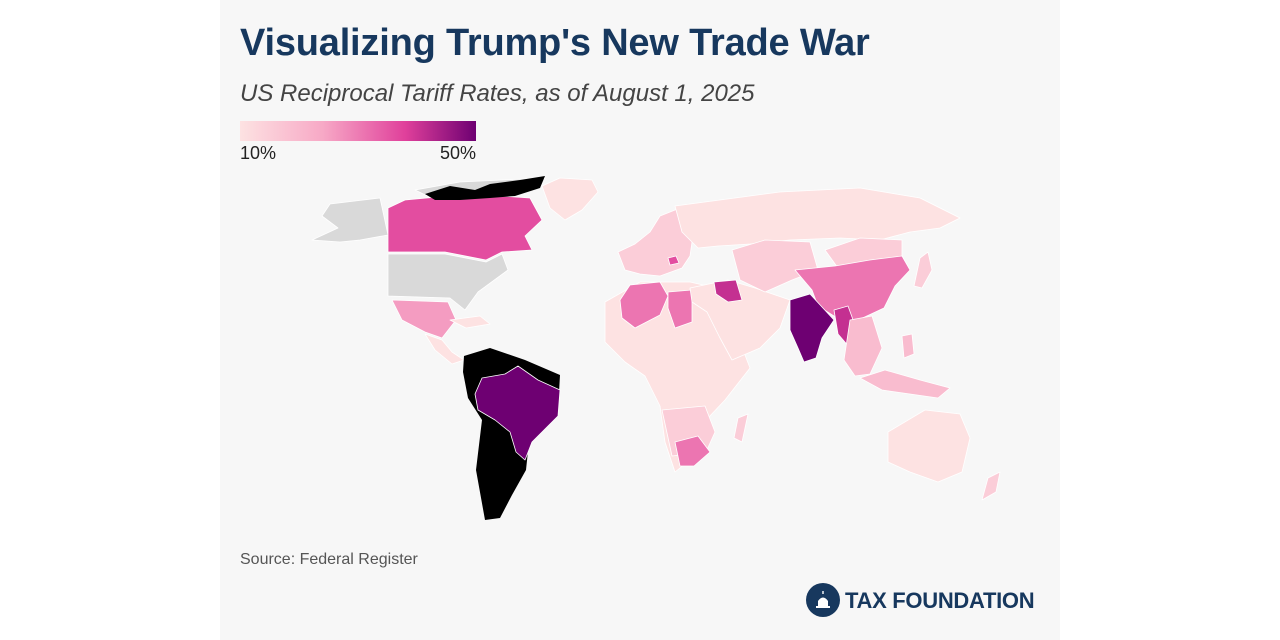  What do you see at coordinates (673, 260) in the screenshot?
I see `region-serbia` at bounding box center [673, 260].